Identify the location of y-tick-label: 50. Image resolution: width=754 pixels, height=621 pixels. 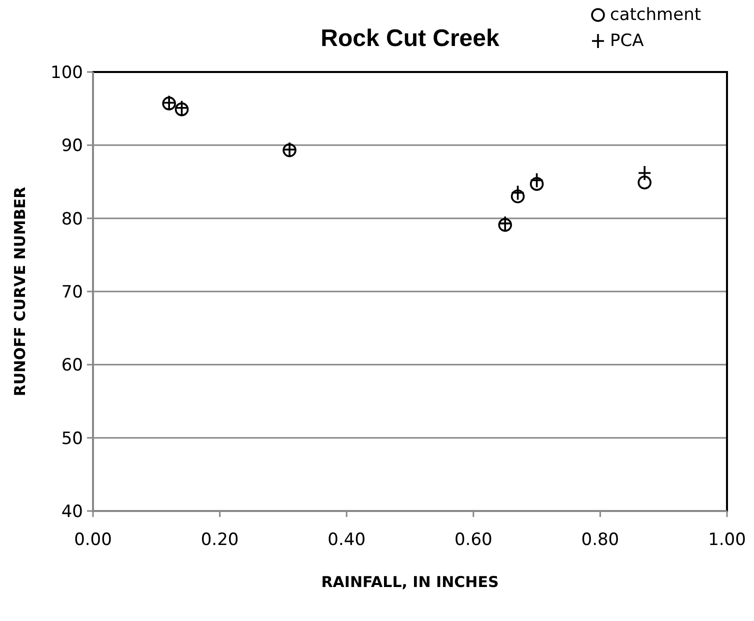
(72, 438).